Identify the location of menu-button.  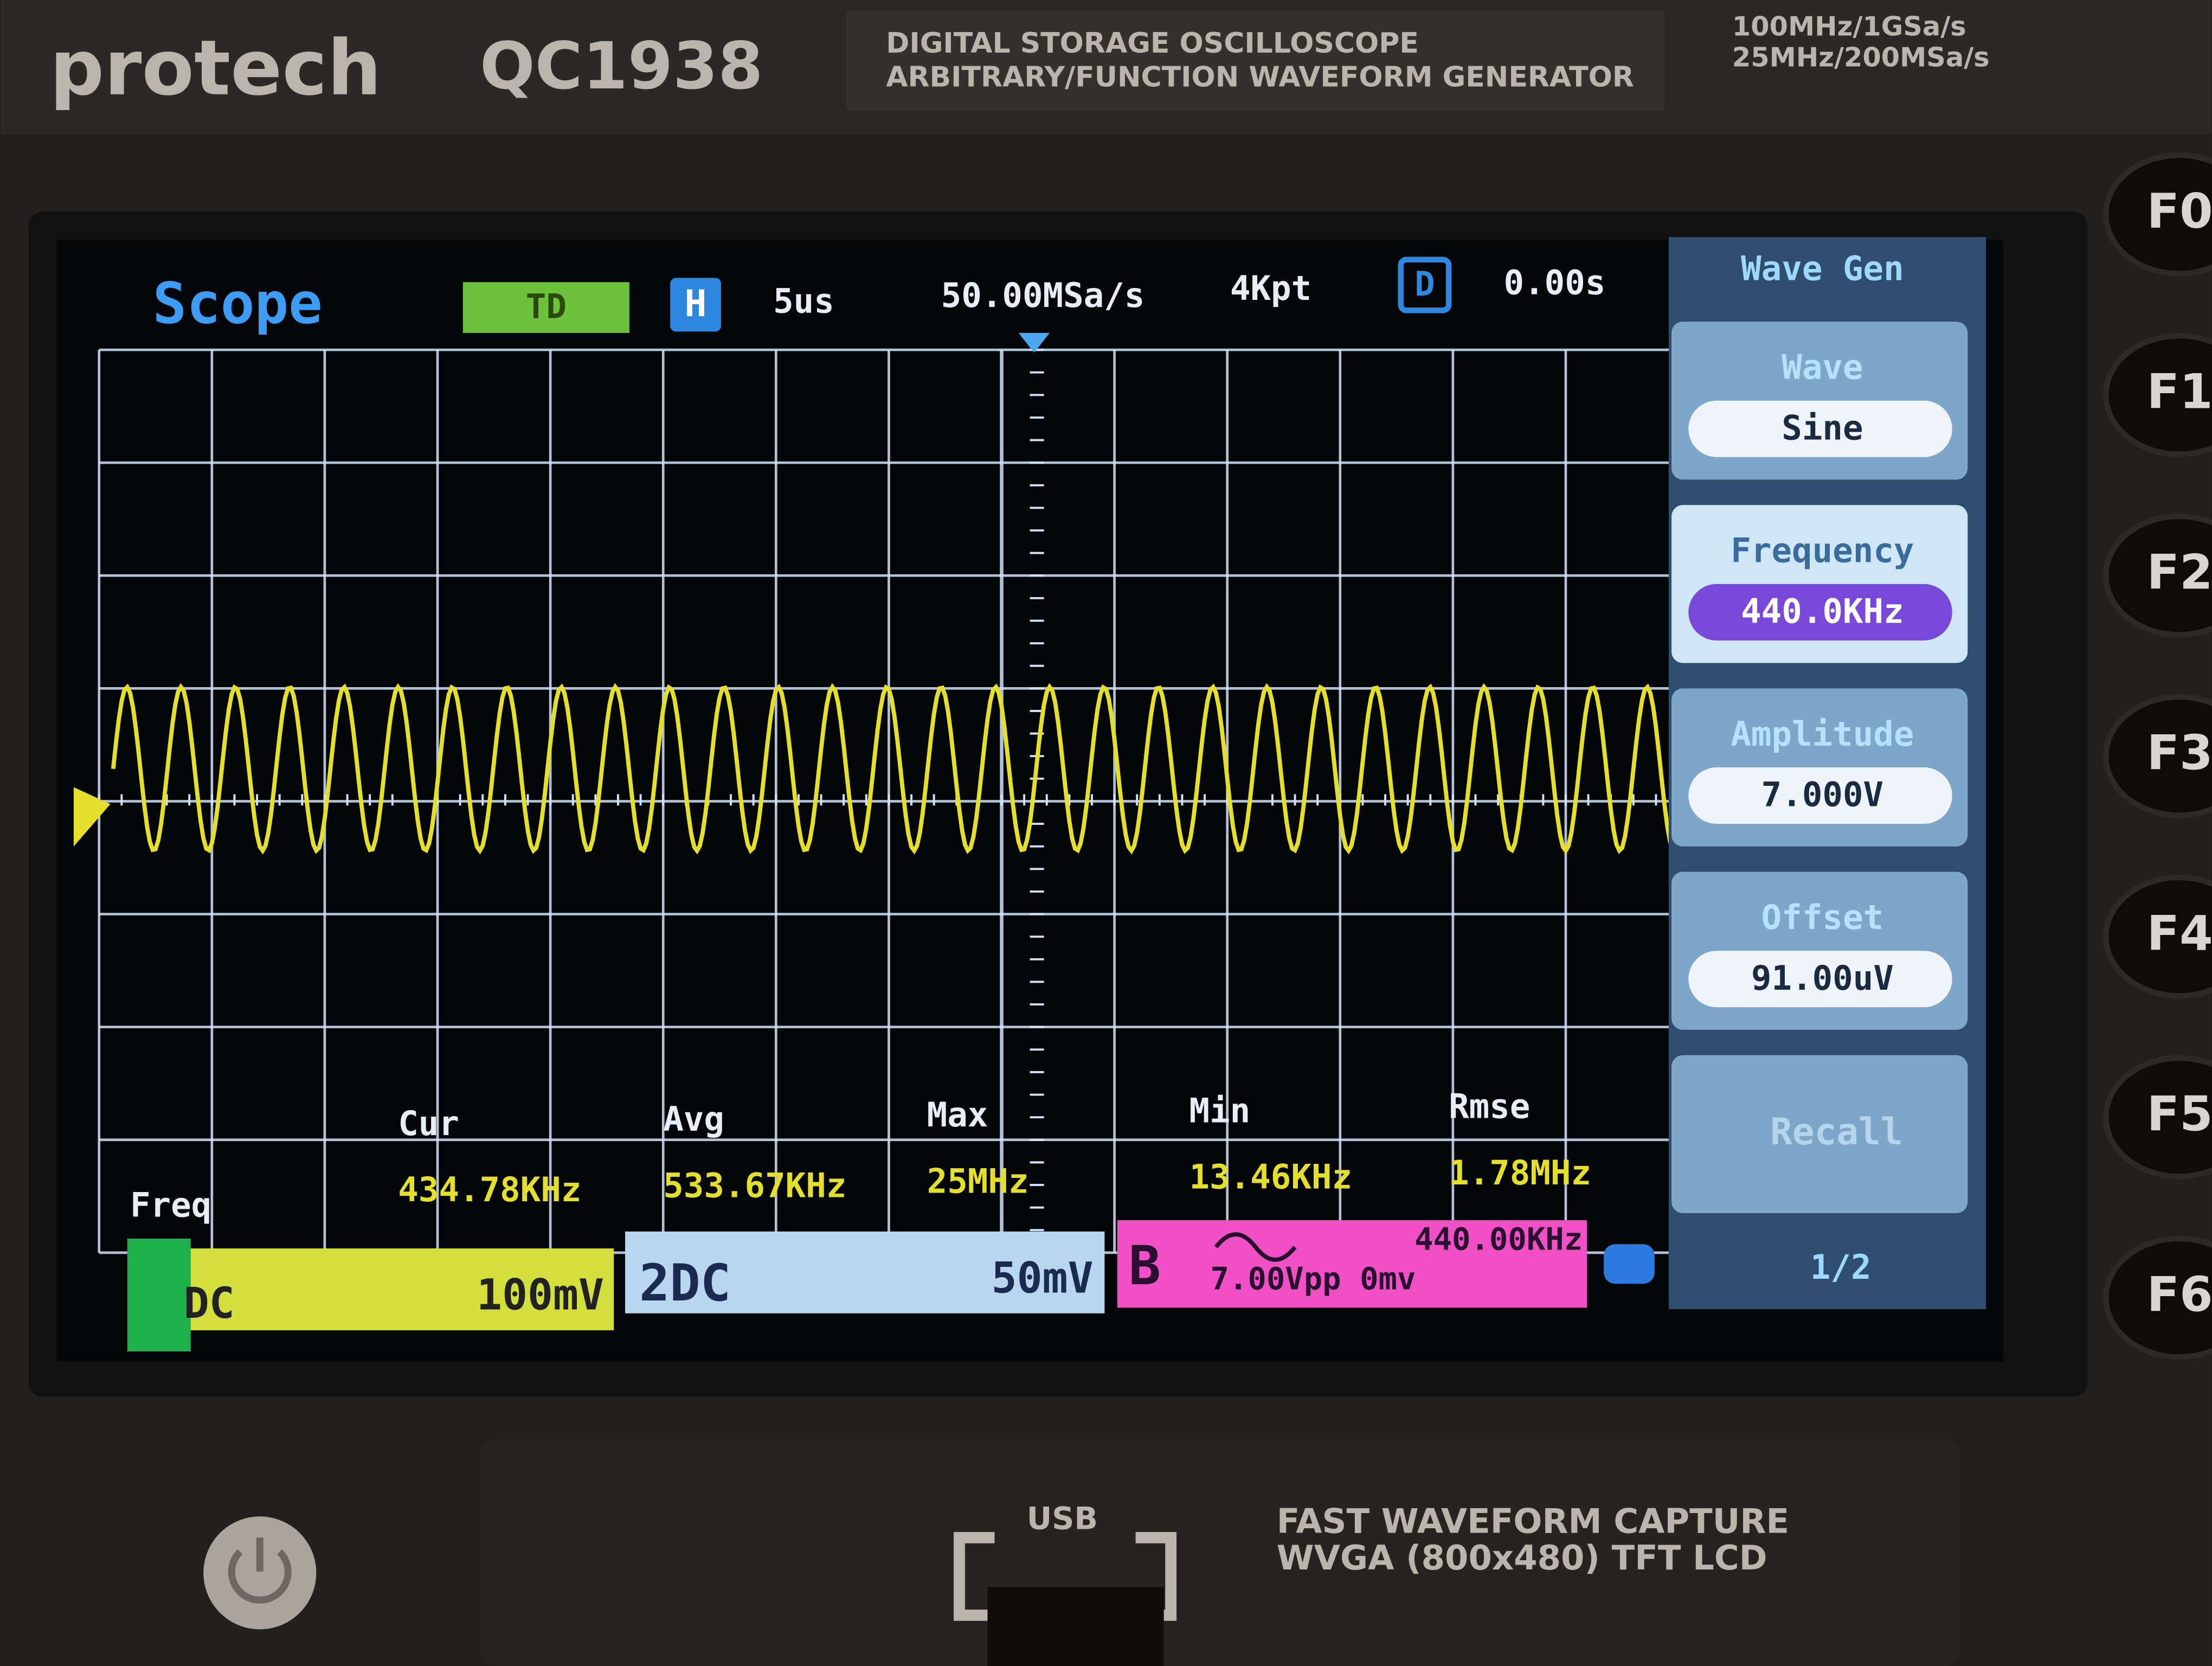
(1819, 1134).